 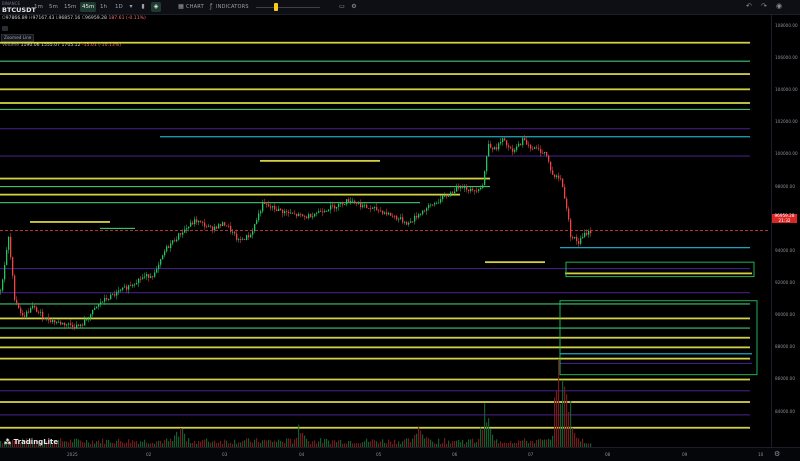 What do you see at coordinates (400, 454) in the screenshot?
I see `time-axis: 2025 02 03 04 05 06 07 08 09 10` at bounding box center [400, 454].